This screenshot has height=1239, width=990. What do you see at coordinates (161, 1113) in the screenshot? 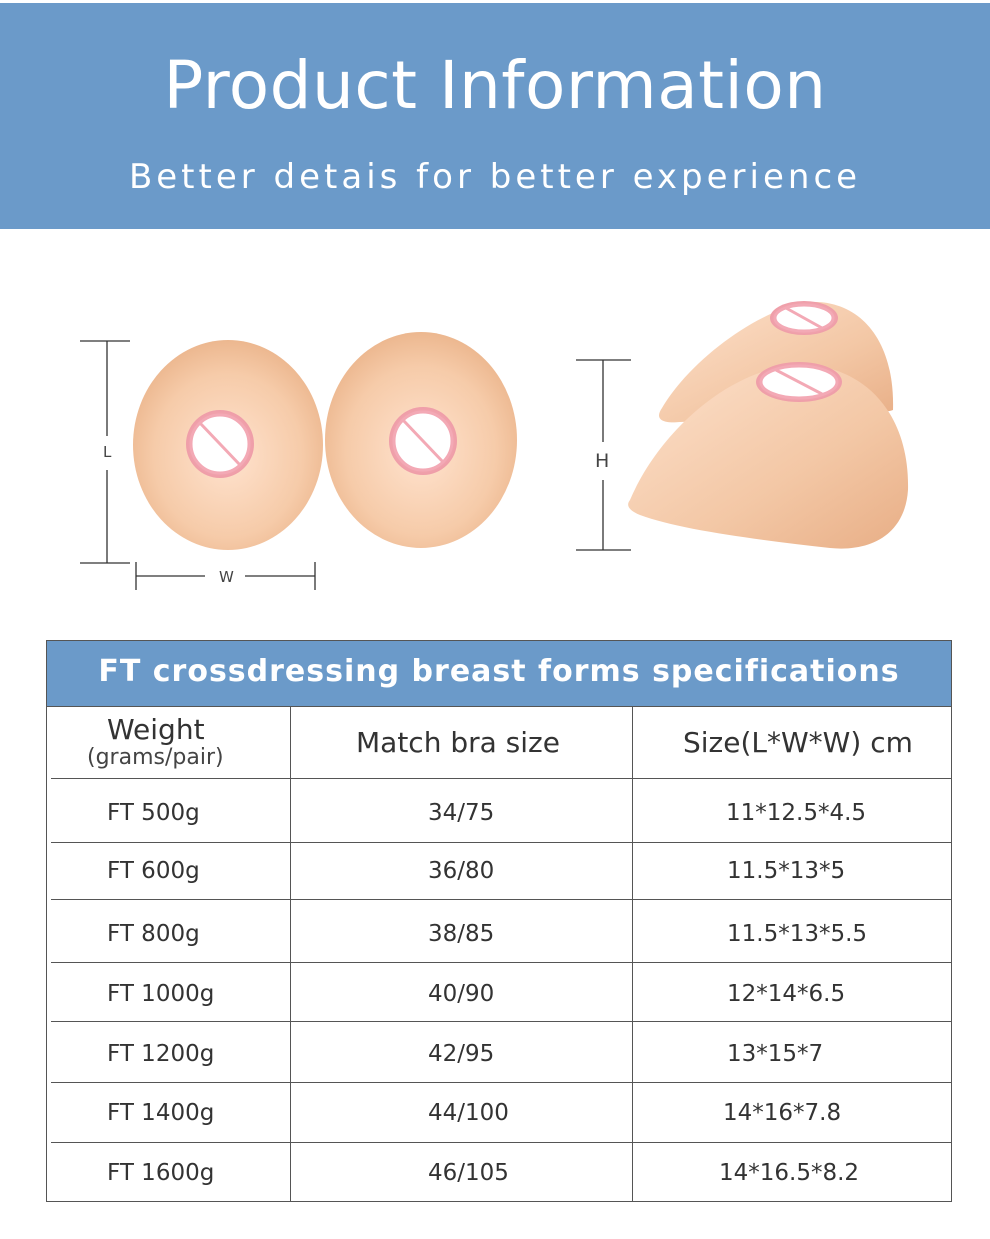
I see `table-row-weight: FT 1400g` at bounding box center [161, 1113].